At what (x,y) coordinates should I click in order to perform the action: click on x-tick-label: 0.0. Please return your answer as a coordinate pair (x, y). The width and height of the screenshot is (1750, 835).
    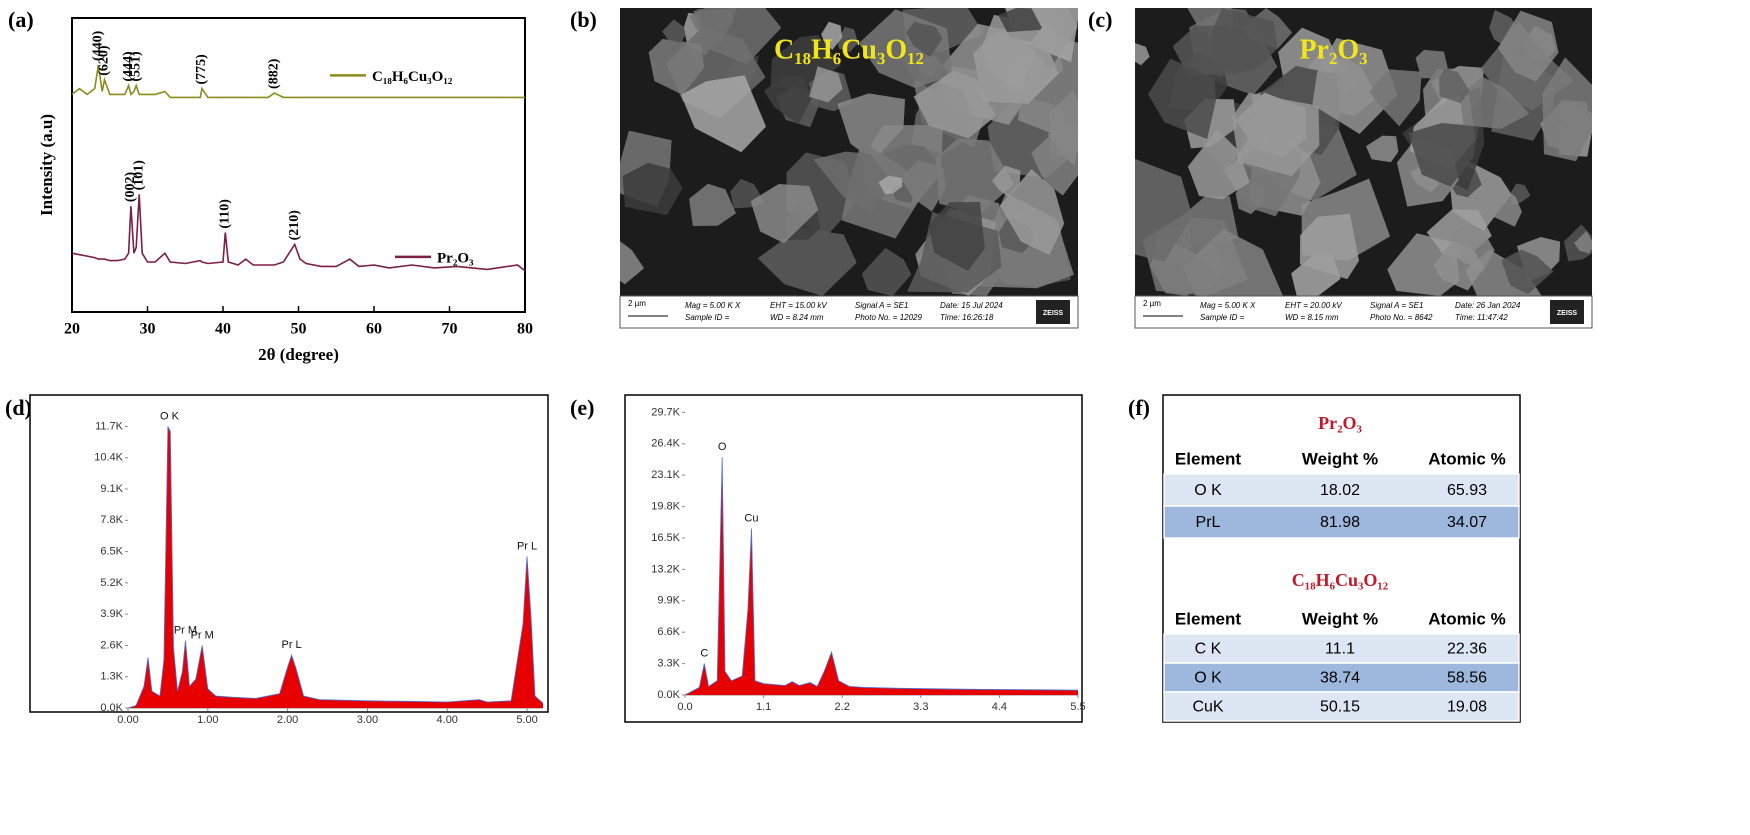
    Looking at the image, I should click on (684, 707).